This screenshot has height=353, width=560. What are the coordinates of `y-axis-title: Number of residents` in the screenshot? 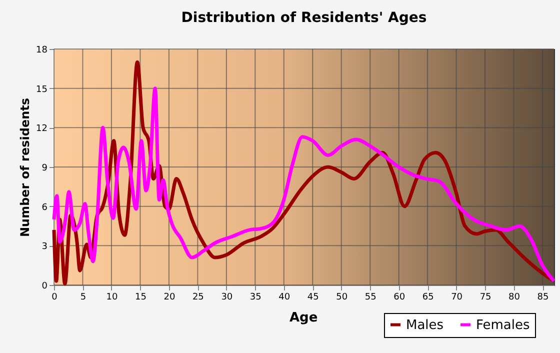 It's located at (25, 168).